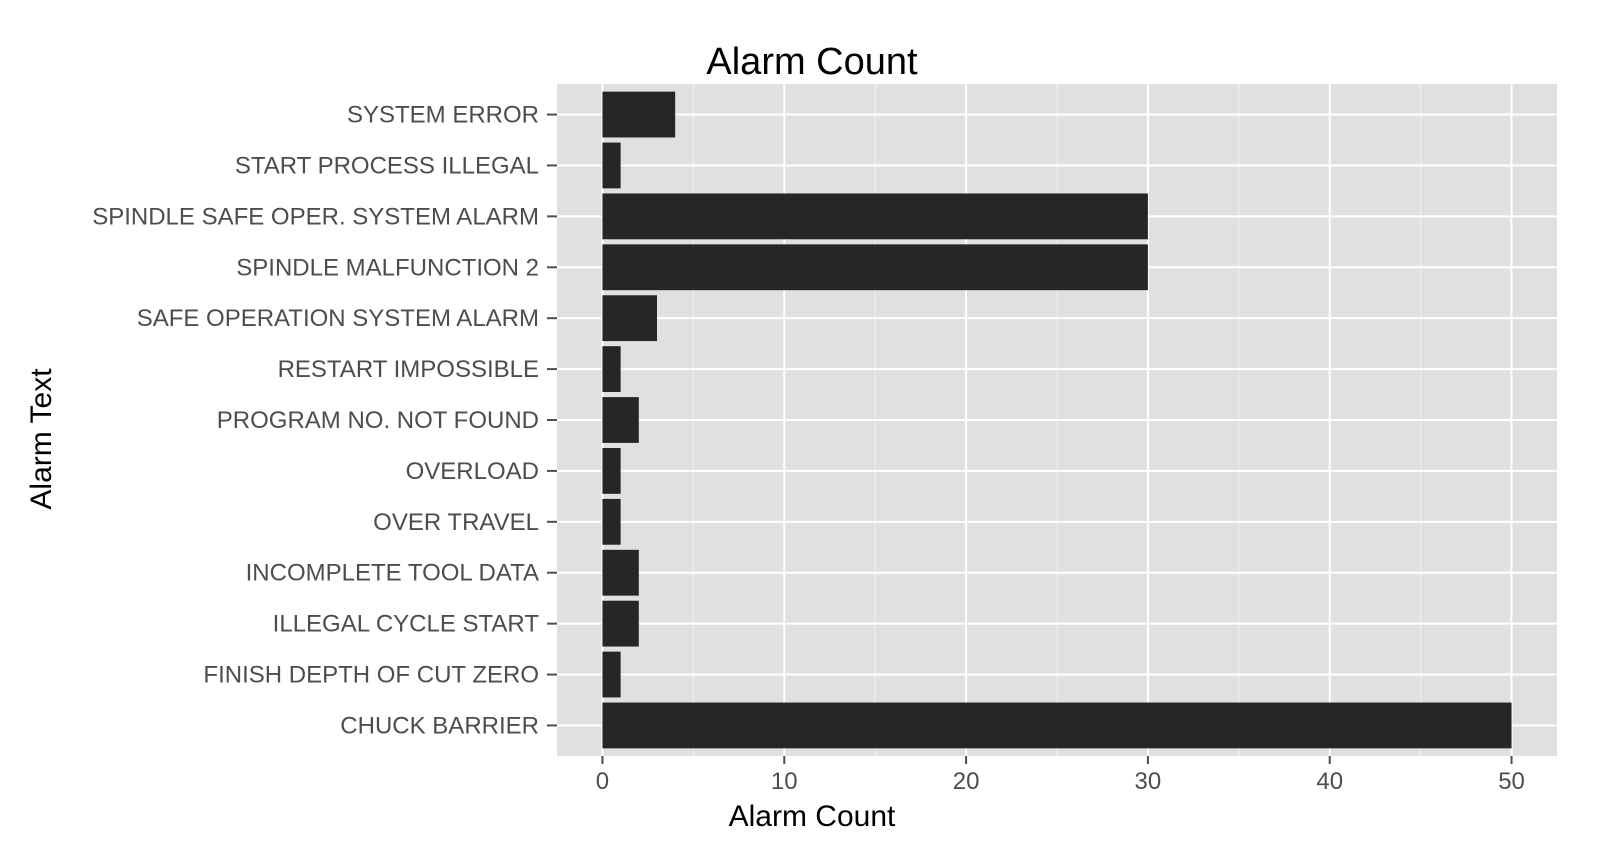 The image size is (1600, 847). I want to click on chart-title: Alarm Count, so click(812, 62).